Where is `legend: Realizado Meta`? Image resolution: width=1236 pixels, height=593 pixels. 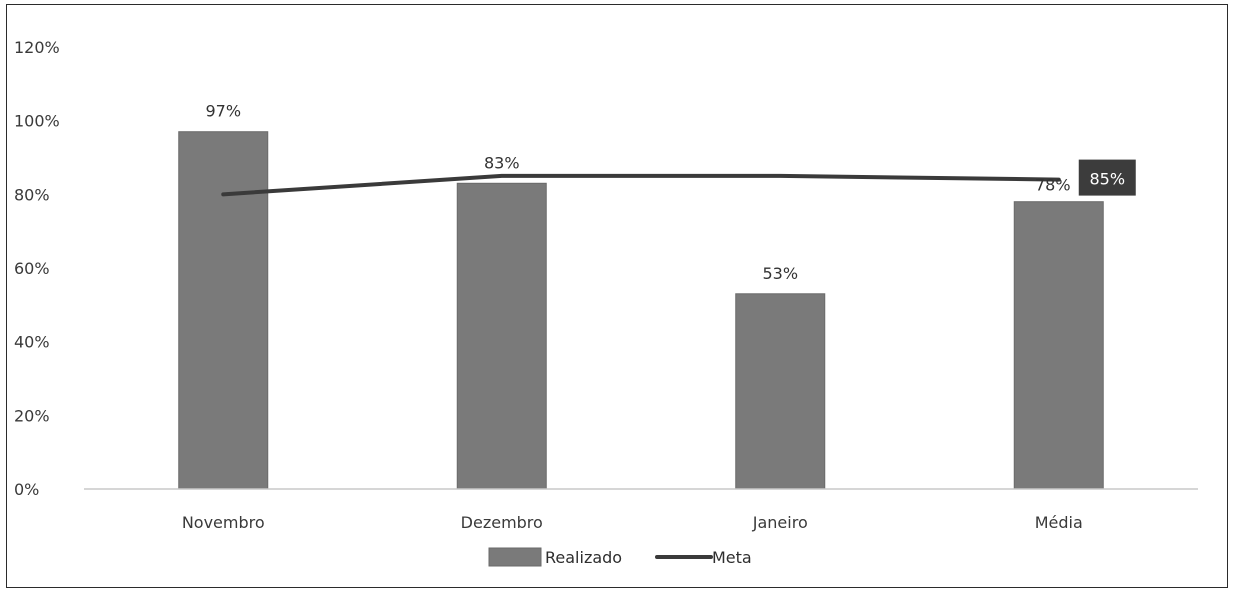
legend: Realizado Meta is located at coordinates (620, 557).